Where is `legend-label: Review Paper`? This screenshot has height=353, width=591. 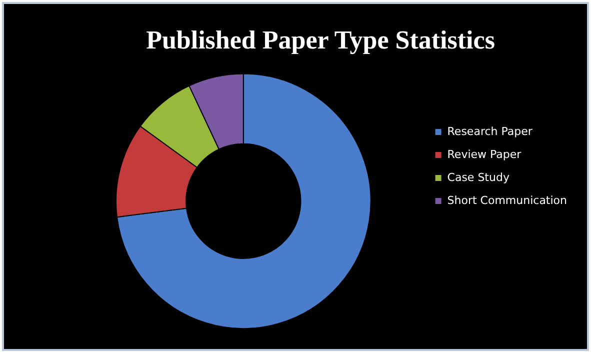 legend-label: Review Paper is located at coordinates (484, 154).